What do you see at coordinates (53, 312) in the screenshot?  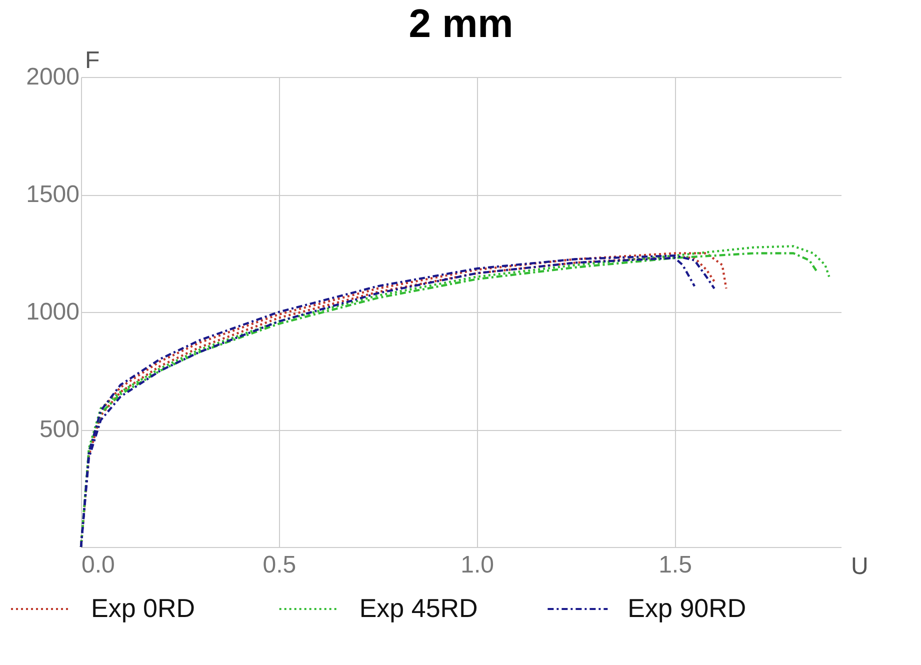 I see `y-tick-label: 1000` at bounding box center [53, 312].